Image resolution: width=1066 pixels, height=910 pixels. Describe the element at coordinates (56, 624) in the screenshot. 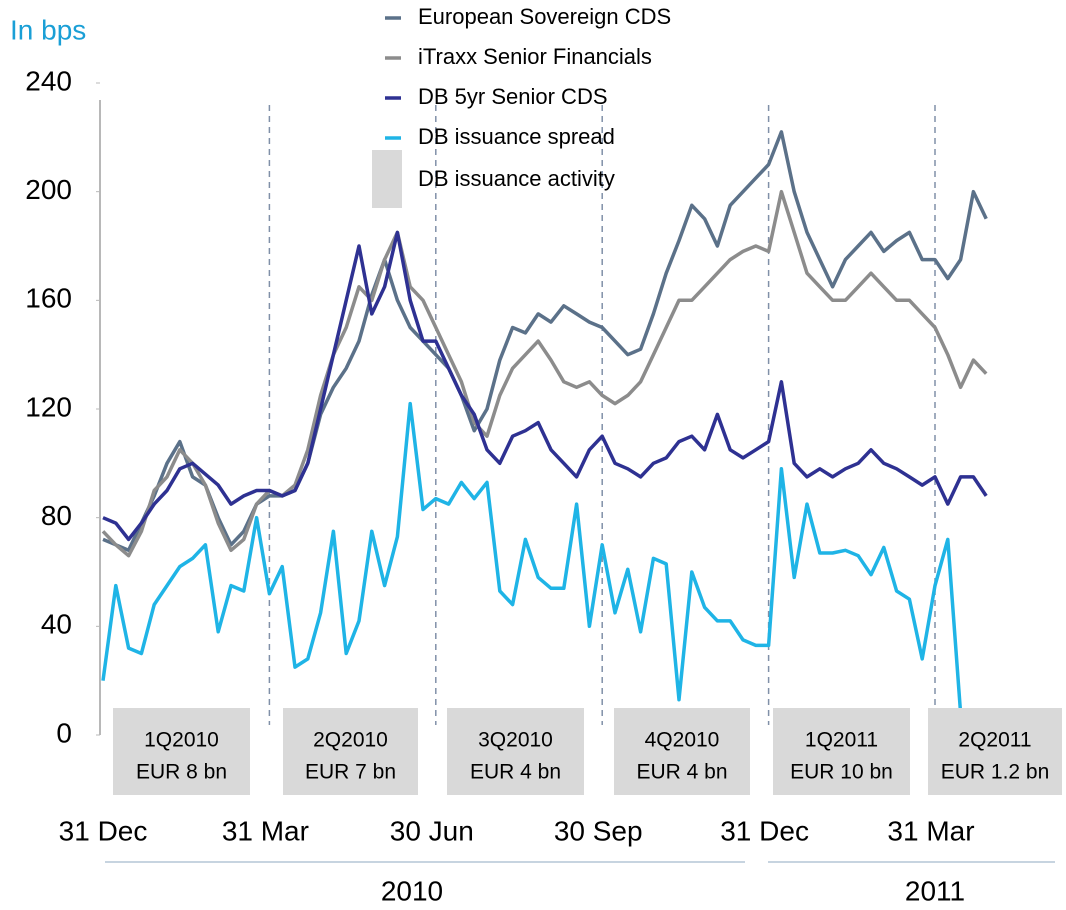

I see `y-tick-label: 40` at that location.